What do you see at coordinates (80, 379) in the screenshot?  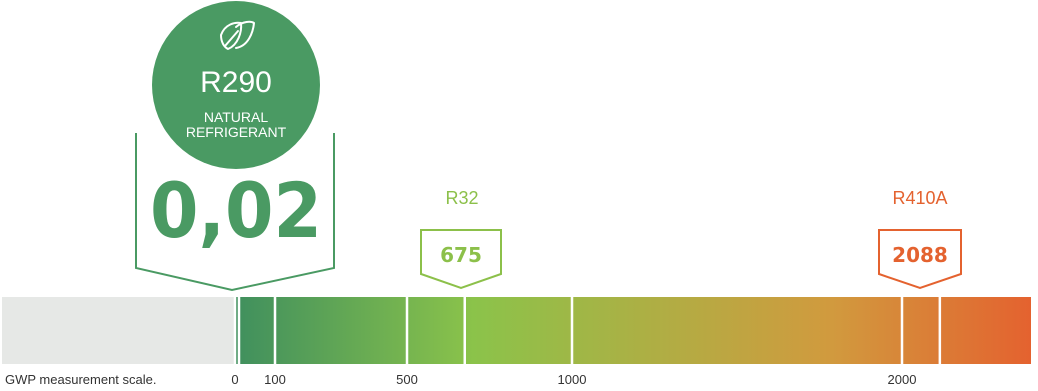 I see `scale-label: GWP measurement scale.` at bounding box center [80, 379].